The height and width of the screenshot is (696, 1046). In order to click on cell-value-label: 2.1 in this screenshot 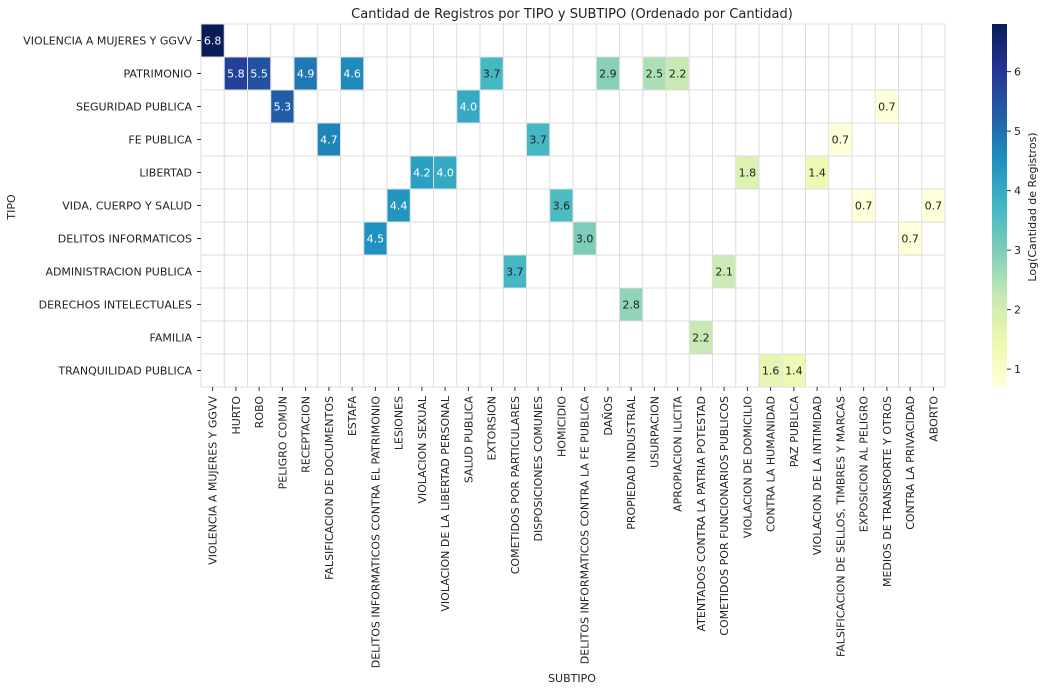, I will do `click(724, 272)`.